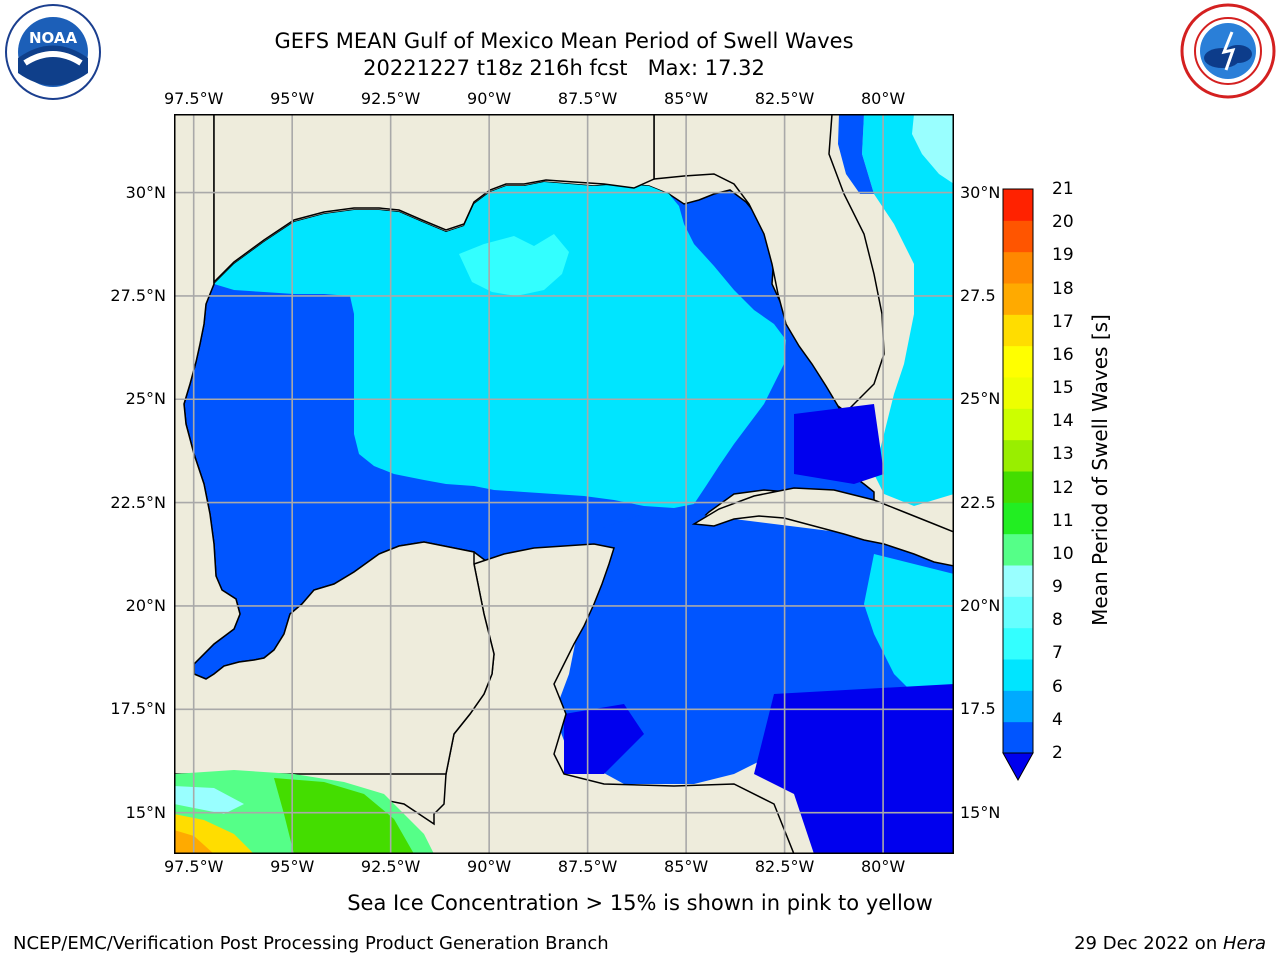 The image size is (1280, 960). What do you see at coordinates (1057, 653) in the screenshot?
I see `colorbar-tick-label: 7` at bounding box center [1057, 653].